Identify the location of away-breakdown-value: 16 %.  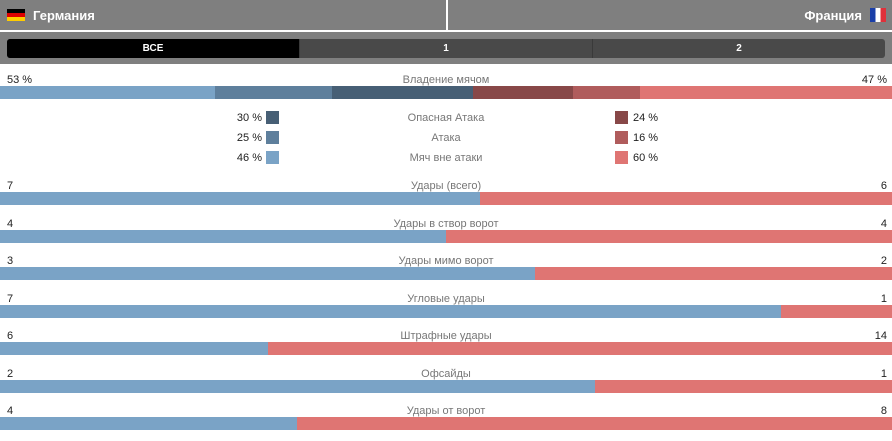
(646, 138).